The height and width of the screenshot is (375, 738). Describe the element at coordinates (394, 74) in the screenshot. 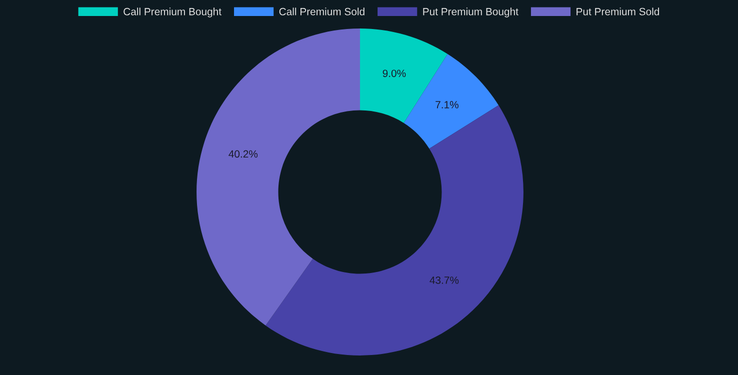

I see `data-label: 9.0%` at that location.